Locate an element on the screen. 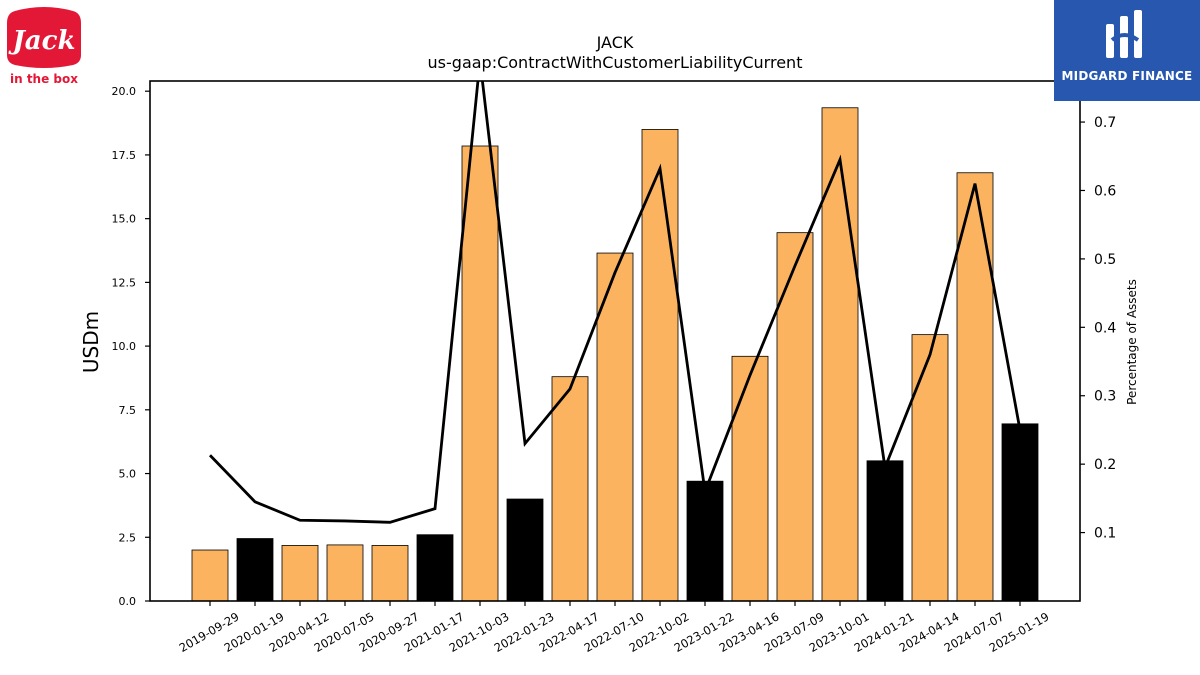 The height and width of the screenshot is (675, 1200). y-tick-label: 20.0 is located at coordinates (124, 91).